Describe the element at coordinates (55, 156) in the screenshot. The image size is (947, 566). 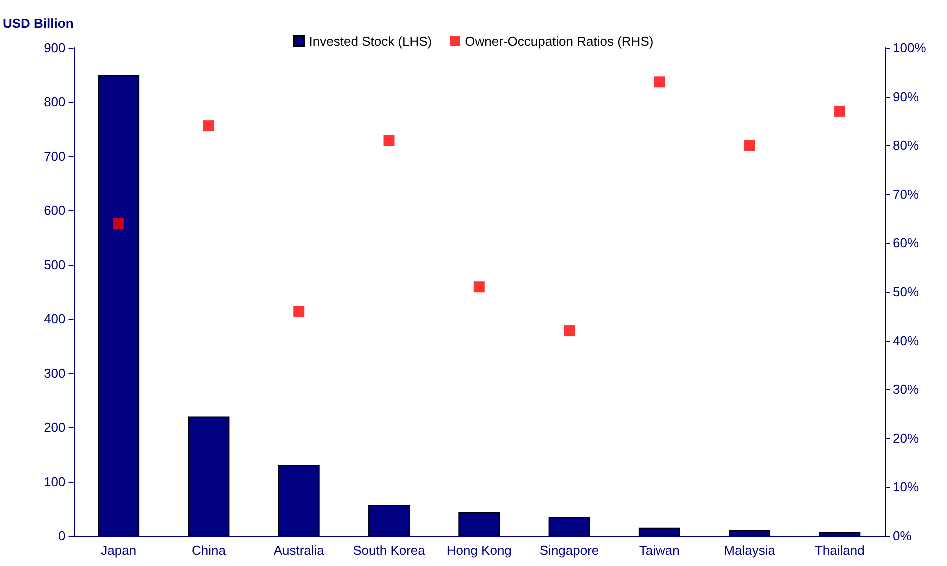
I see `y-tick-label: 700` at that location.